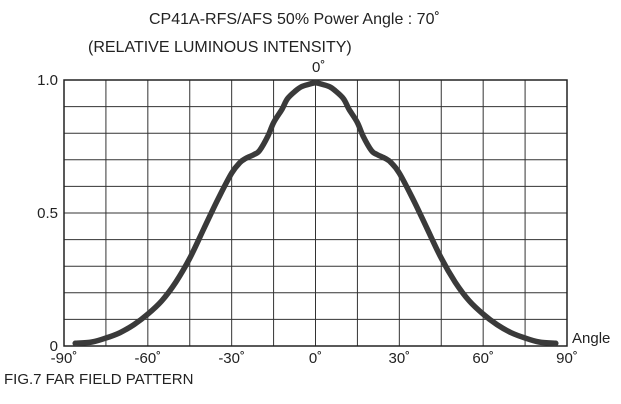 The width and height of the screenshot is (621, 404). Describe the element at coordinates (483, 358) in the screenshot. I see `x-tick-label: 60˚` at that location.